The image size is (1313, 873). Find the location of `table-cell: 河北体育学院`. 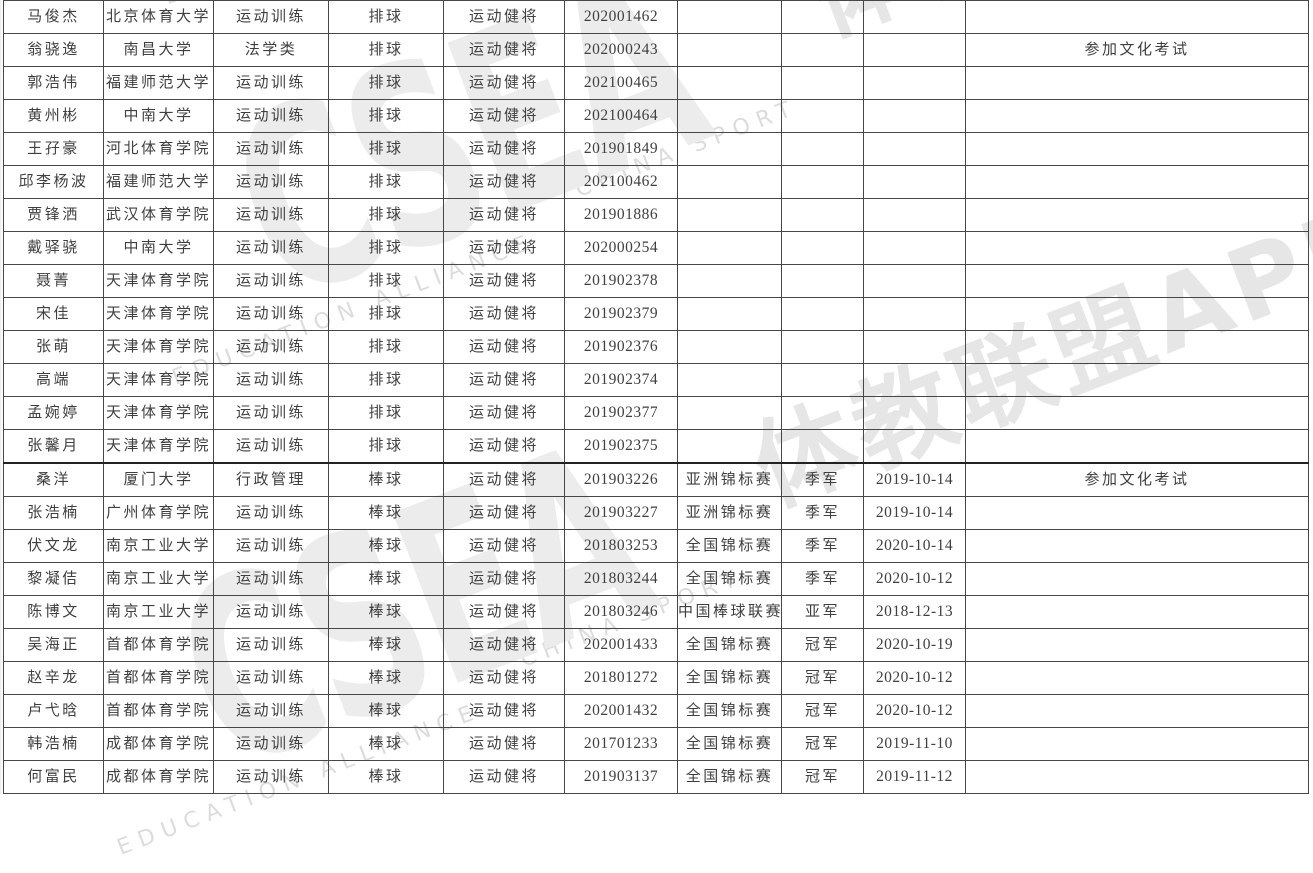

table-cell: 河北体育学院 is located at coordinates (158, 149).